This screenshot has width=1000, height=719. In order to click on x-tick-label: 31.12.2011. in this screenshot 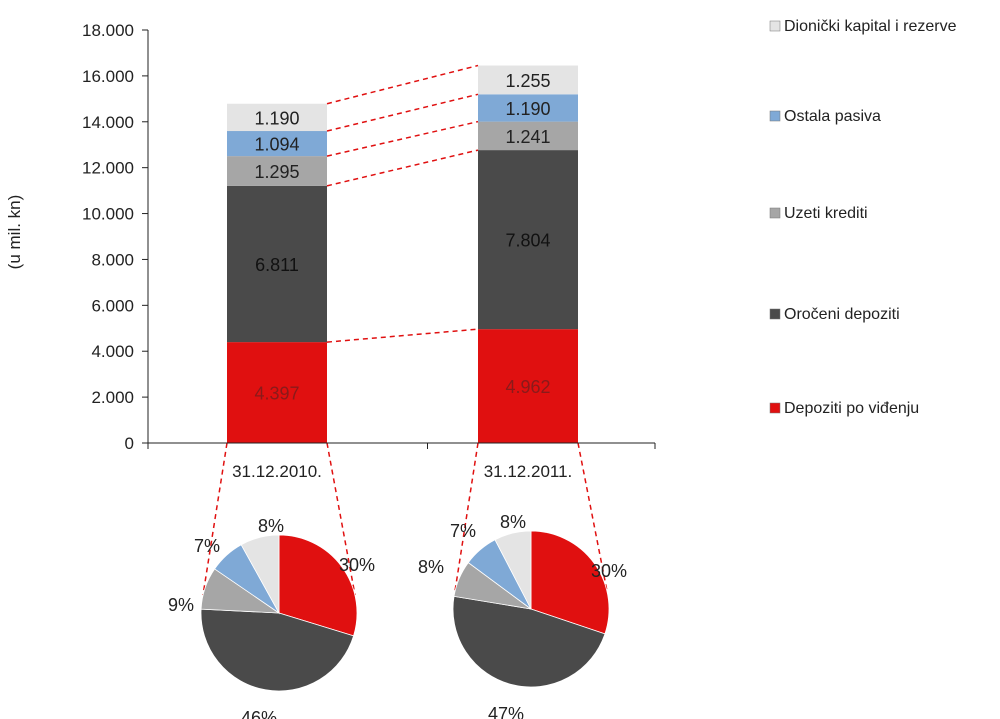, I will do `click(528, 471)`.